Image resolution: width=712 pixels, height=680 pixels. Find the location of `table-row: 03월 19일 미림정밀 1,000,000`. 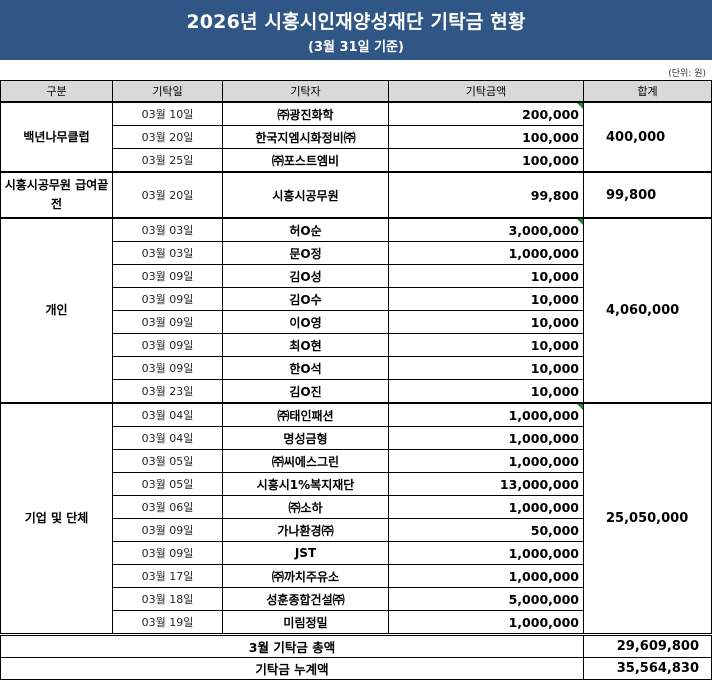

table-row: 03월 19일 미림정밀 1,000,000 is located at coordinates (356, 622).